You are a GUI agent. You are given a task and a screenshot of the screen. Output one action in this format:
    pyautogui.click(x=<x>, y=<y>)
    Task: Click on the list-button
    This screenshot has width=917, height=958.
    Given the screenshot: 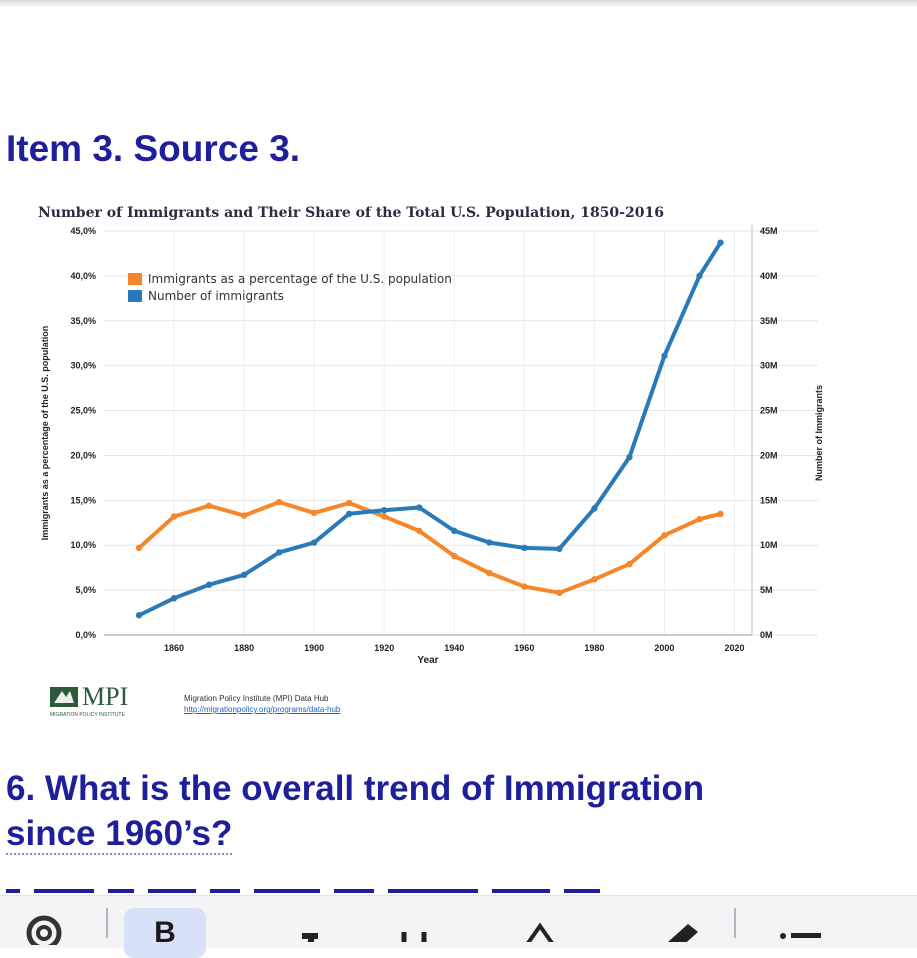 What is the action you would take?
    pyautogui.click(x=800, y=922)
    